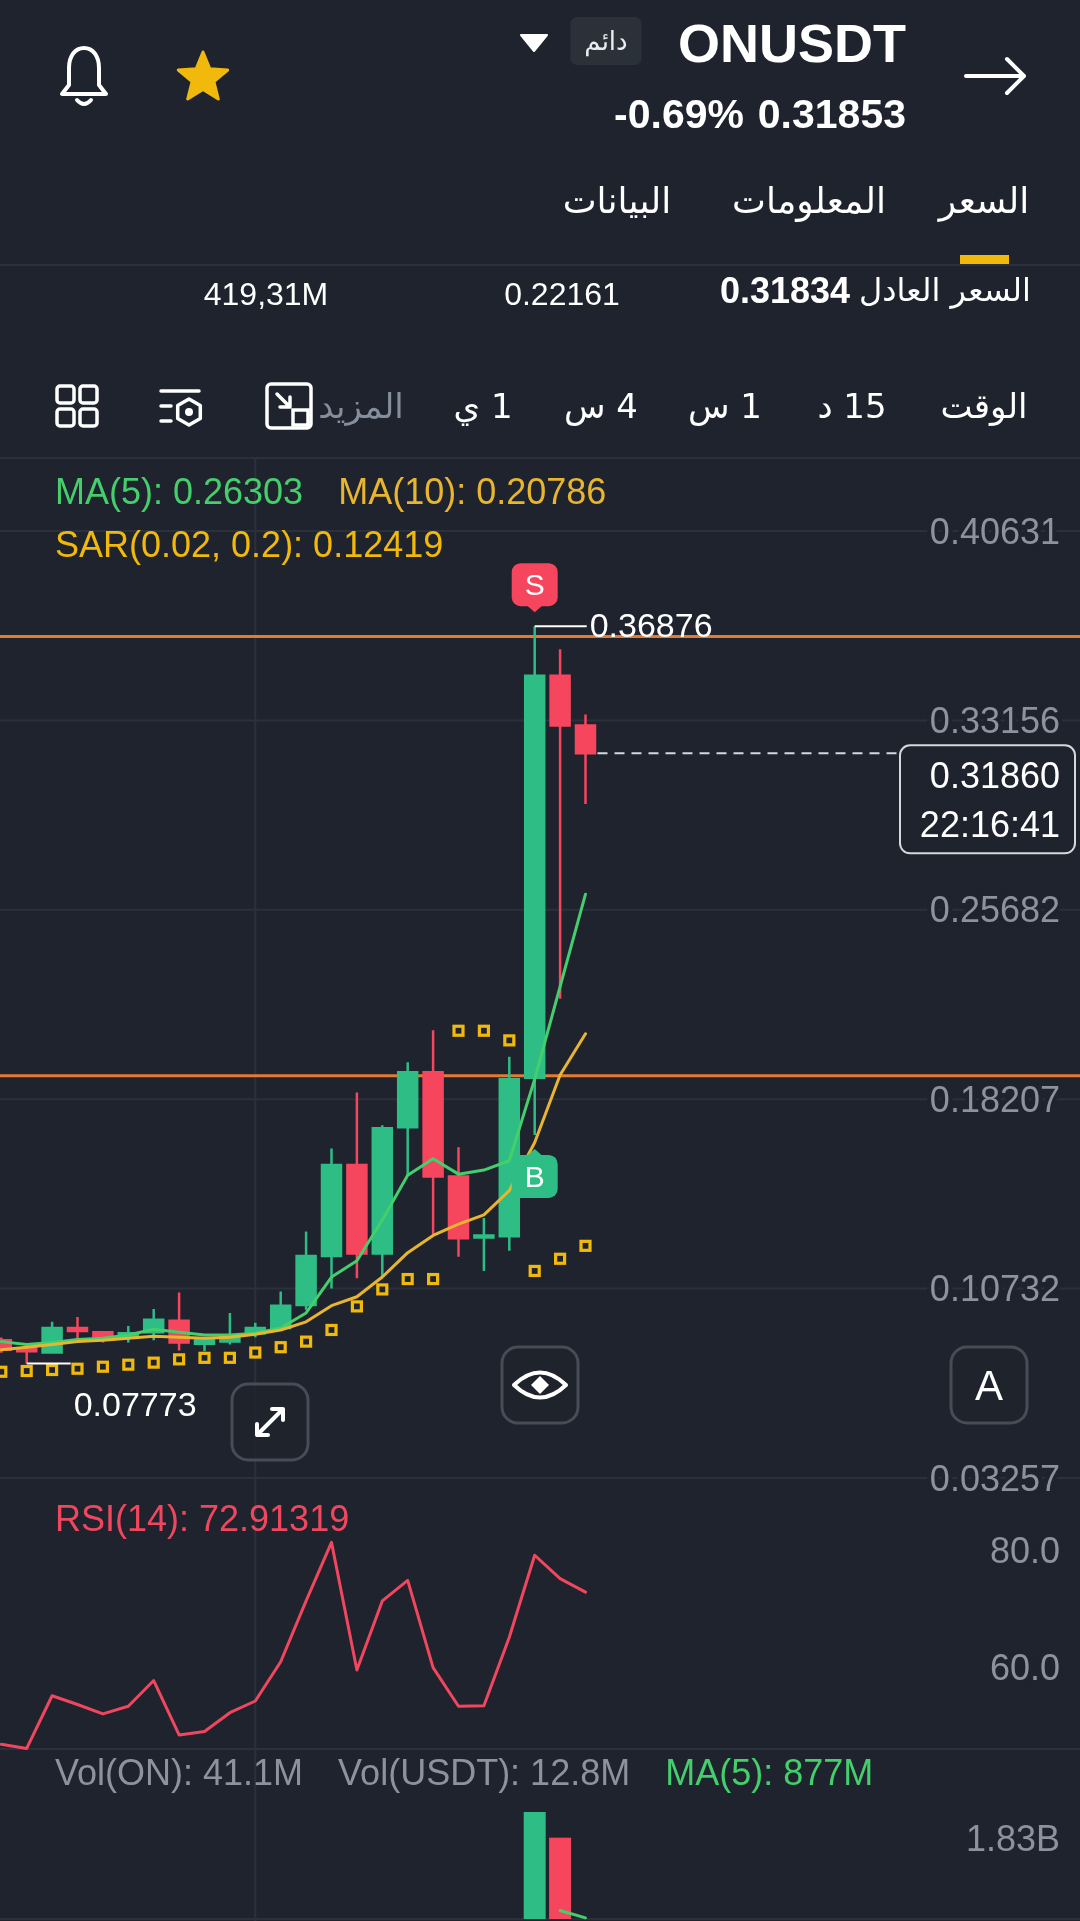 The image size is (1080, 1921). Describe the element at coordinates (994, 531) in the screenshot. I see `y-tick-label: 0.40631` at that location.